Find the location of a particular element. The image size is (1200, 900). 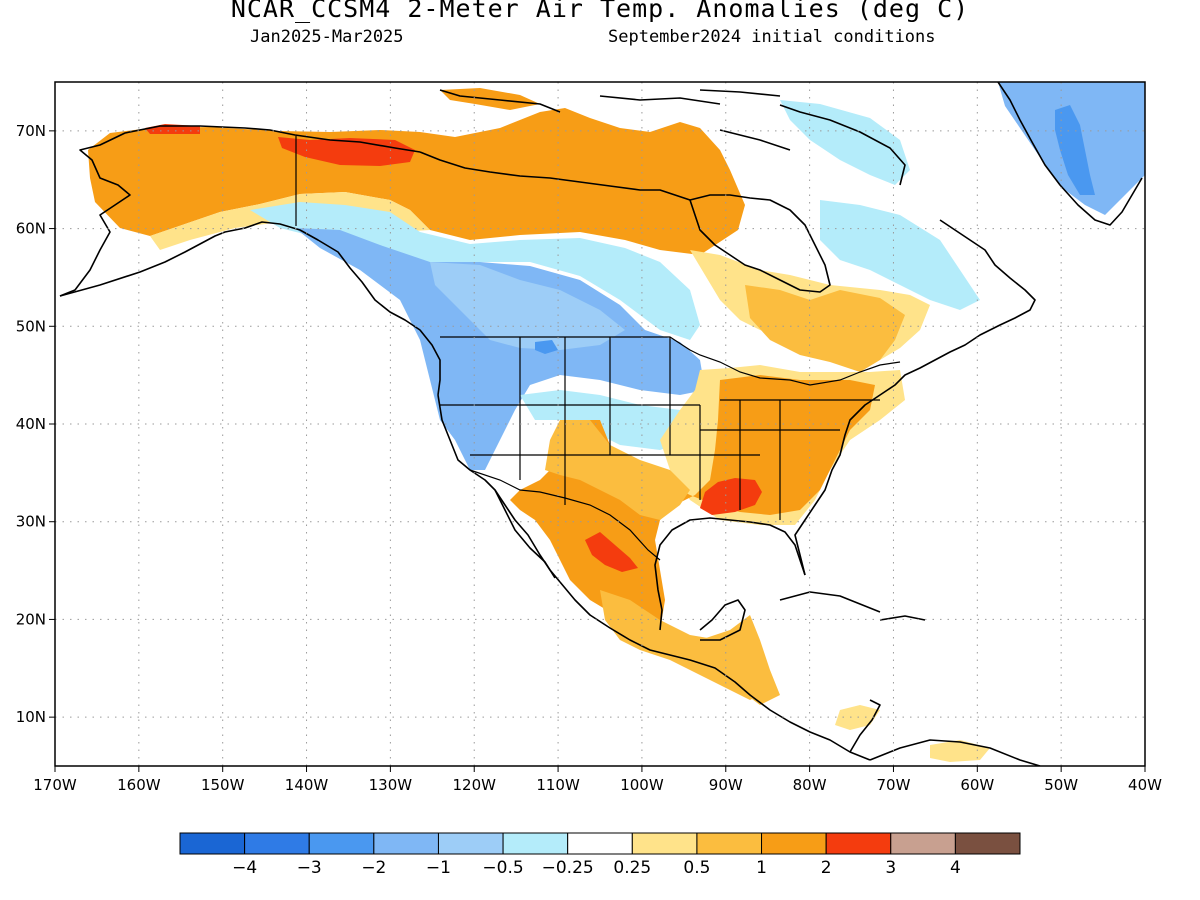

coastline-mexico-west is located at coordinates (715, 671).